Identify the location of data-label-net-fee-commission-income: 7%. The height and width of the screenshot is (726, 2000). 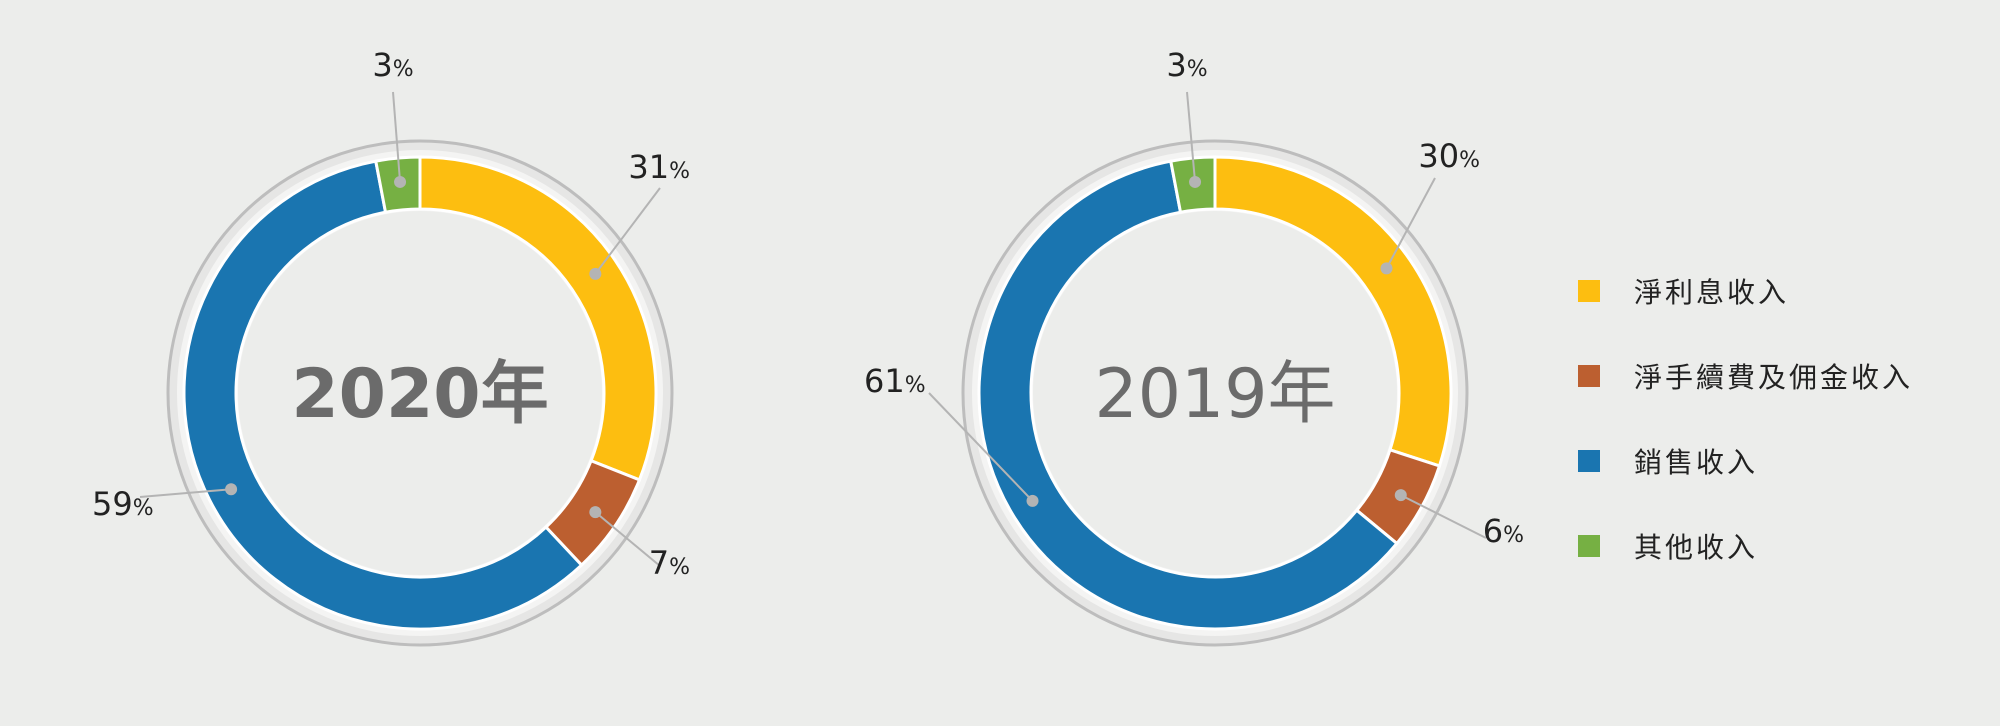
(669, 563).